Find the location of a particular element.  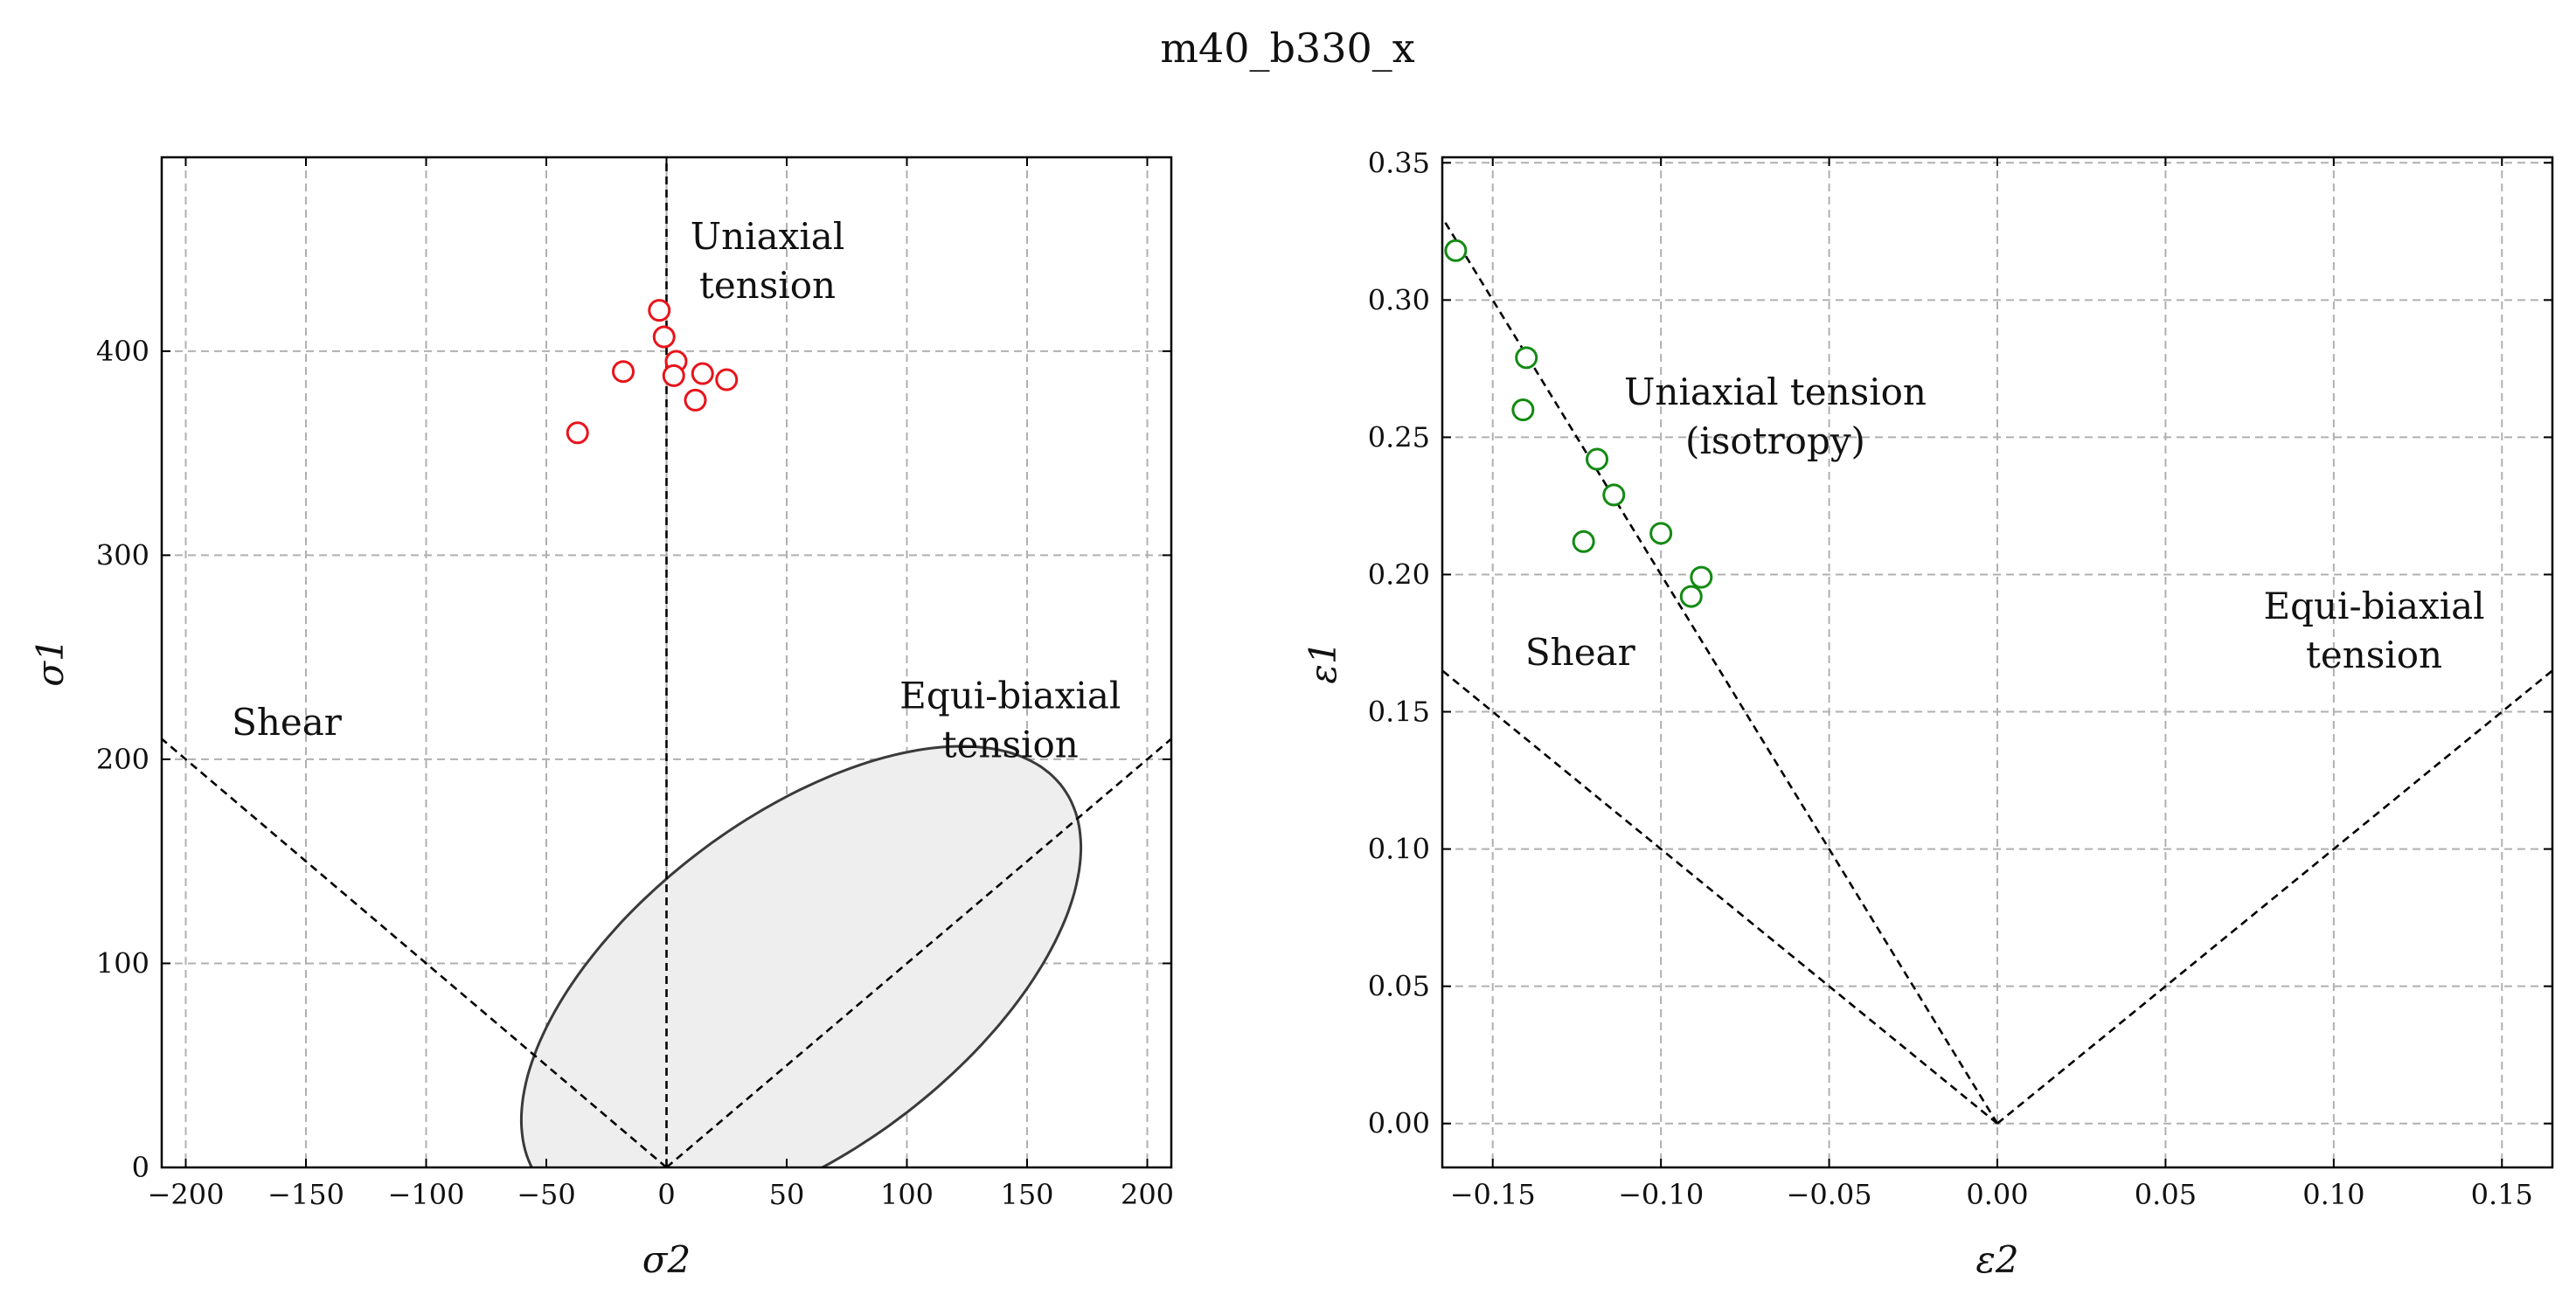

x-tick-label: −200 is located at coordinates (186, 1194).